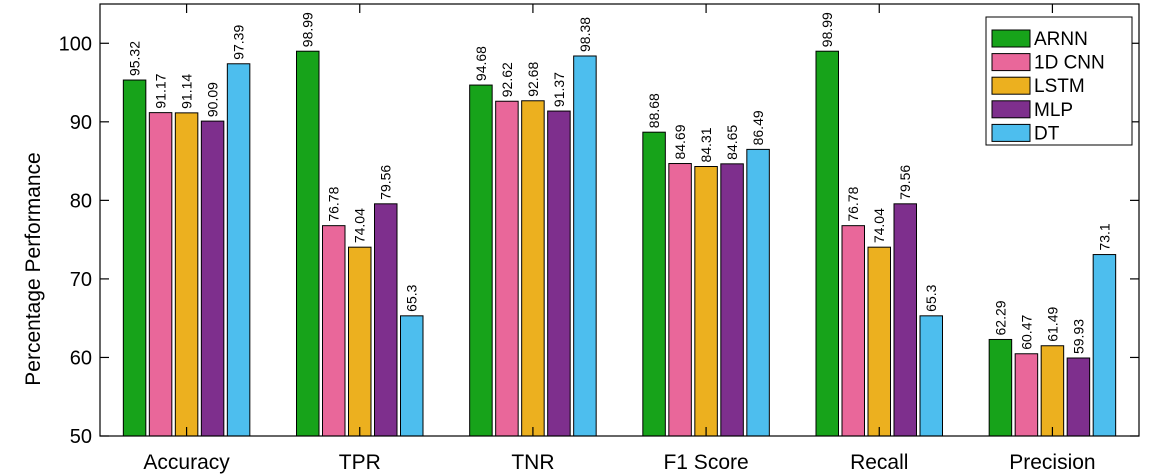 The image size is (1155, 474). What do you see at coordinates (585, 34) in the screenshot?
I see `data-label: 98.38` at bounding box center [585, 34].